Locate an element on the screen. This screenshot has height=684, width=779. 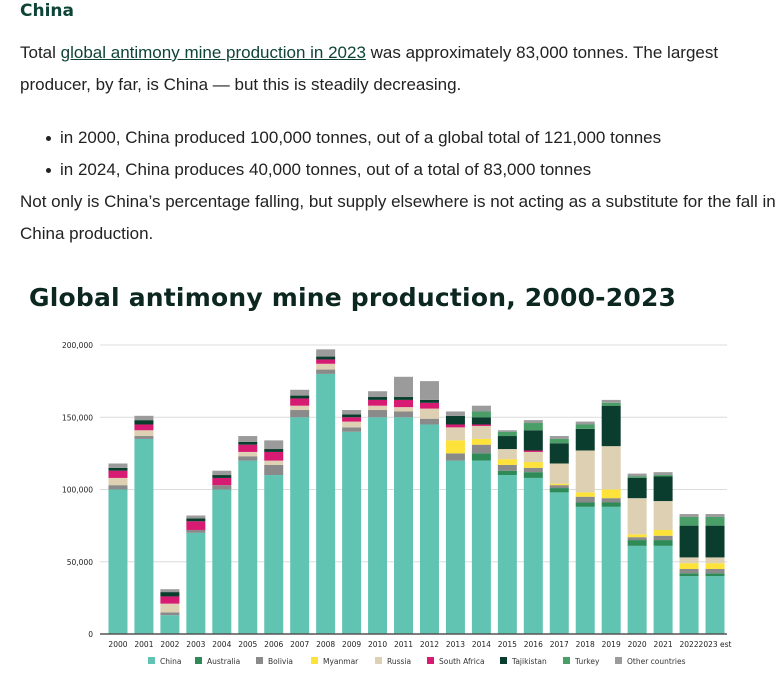
x-tick-label: 2020 is located at coordinates (637, 644).